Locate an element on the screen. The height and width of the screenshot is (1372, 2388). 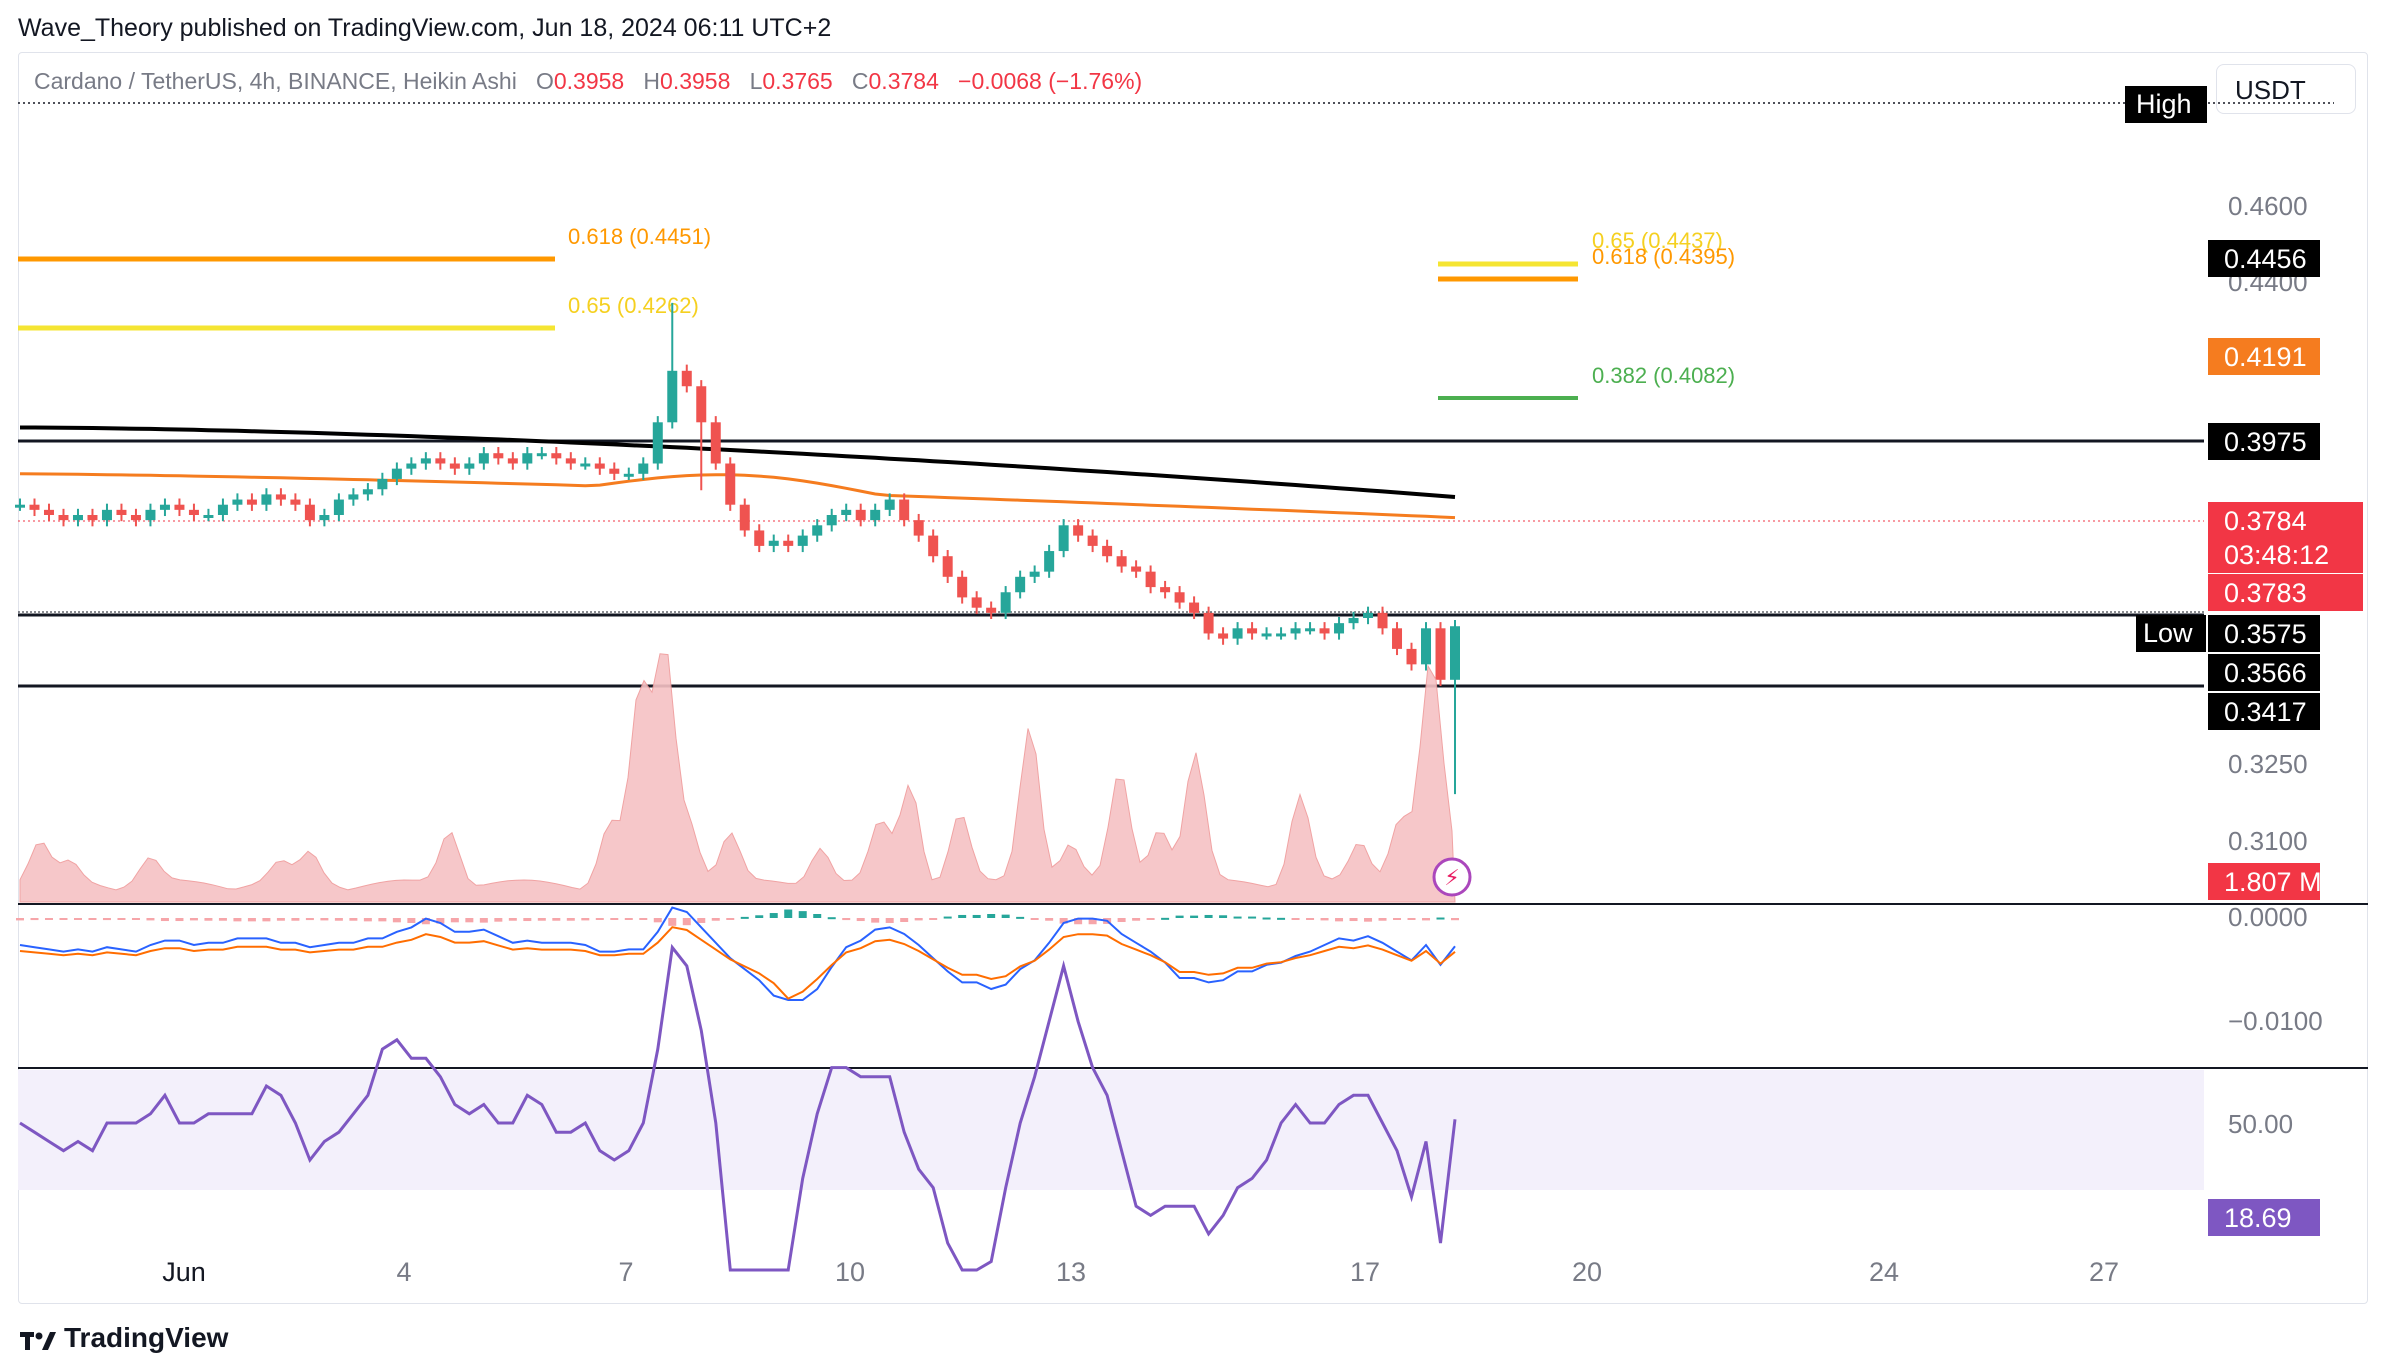
ema-orange-line is located at coordinates (737, 496).